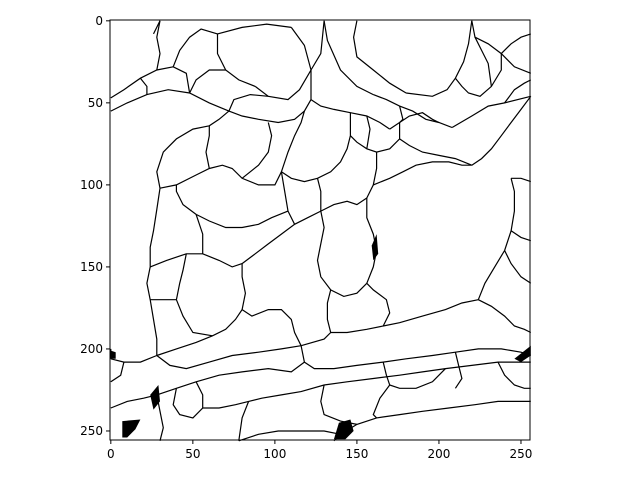 The image size is (640, 480). What do you see at coordinates (319, 450) in the screenshot?
I see `x-axis: 0 50 100 150 200 250` at bounding box center [319, 450].